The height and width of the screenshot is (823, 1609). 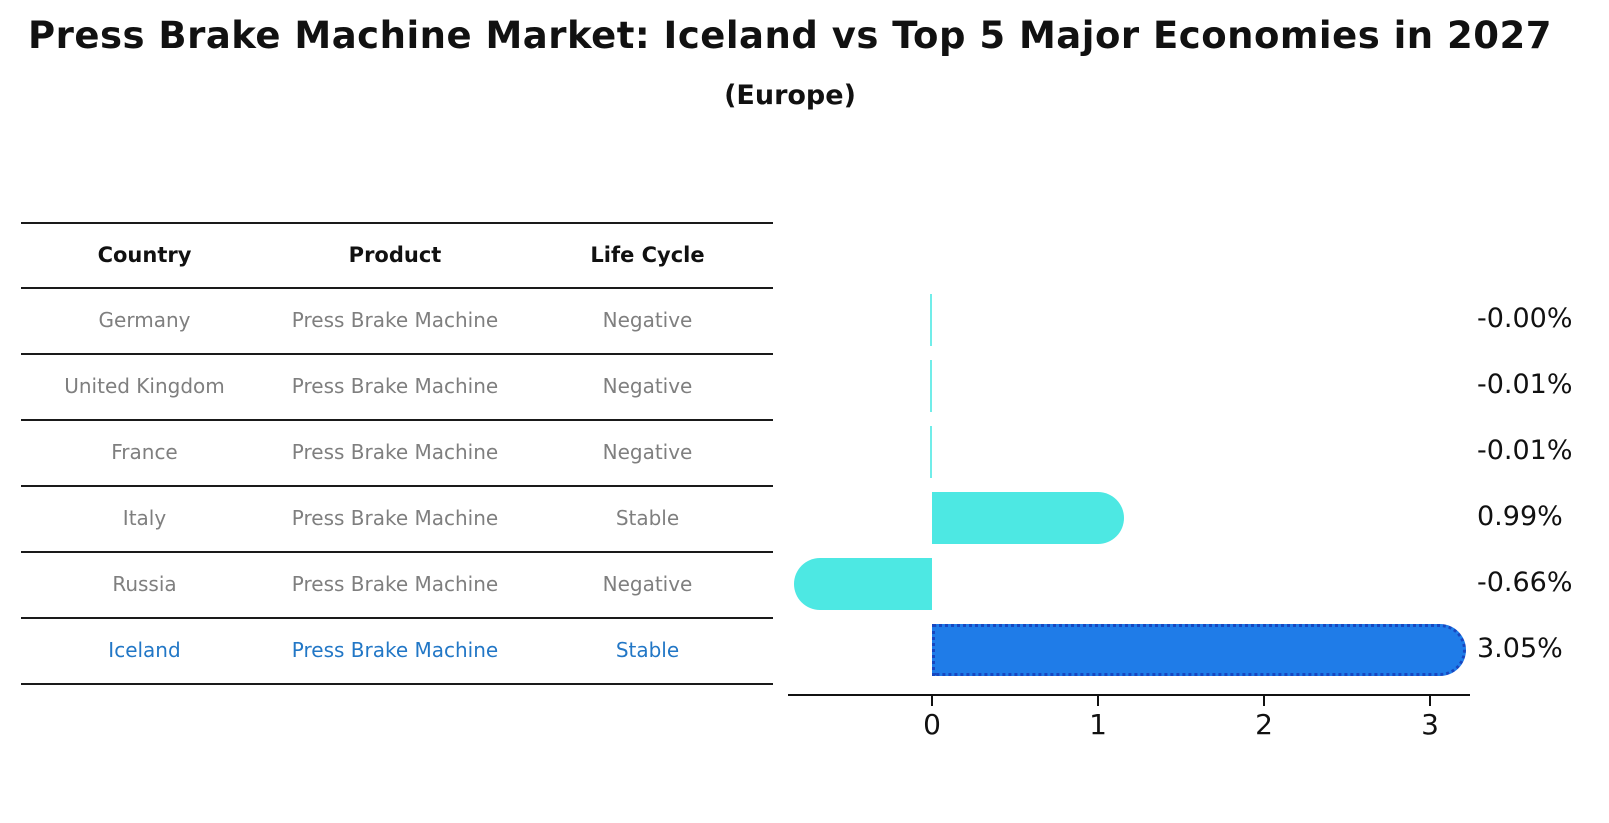 What do you see at coordinates (1129, 695) in the screenshot?
I see `x-axis-line` at bounding box center [1129, 695].